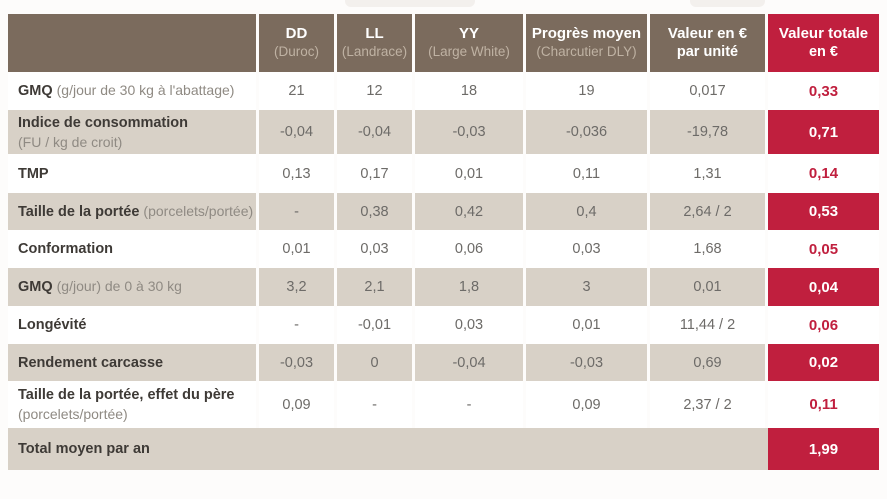  What do you see at coordinates (132, 43) in the screenshot?
I see `header-corner-cell` at bounding box center [132, 43].